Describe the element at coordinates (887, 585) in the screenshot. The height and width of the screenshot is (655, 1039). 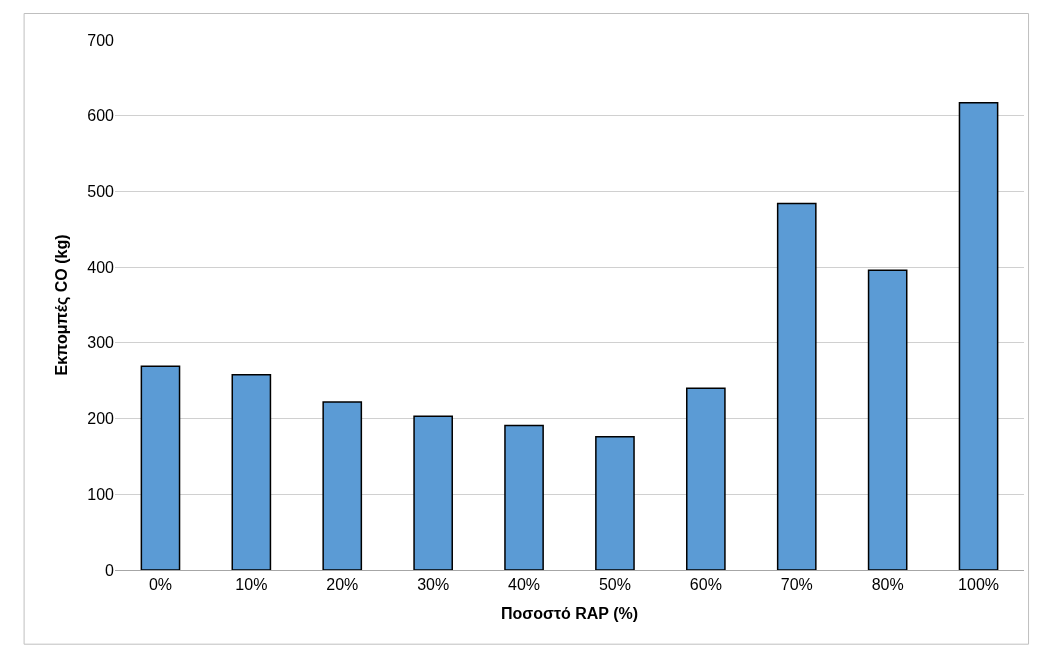
I see `x-tick-label: 80%` at that location.